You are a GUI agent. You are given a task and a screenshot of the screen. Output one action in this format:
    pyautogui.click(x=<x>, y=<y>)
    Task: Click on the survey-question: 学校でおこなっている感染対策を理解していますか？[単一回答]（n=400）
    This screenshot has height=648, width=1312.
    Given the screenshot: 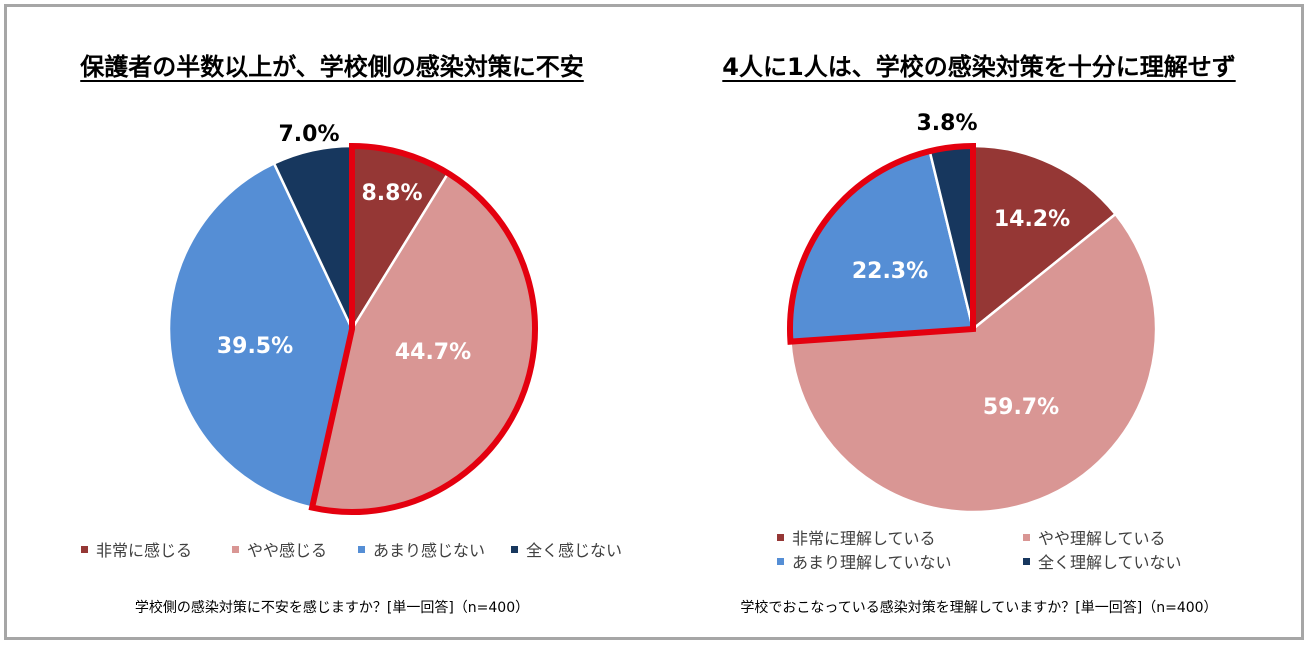 What is the action you would take?
    pyautogui.click(x=979, y=608)
    